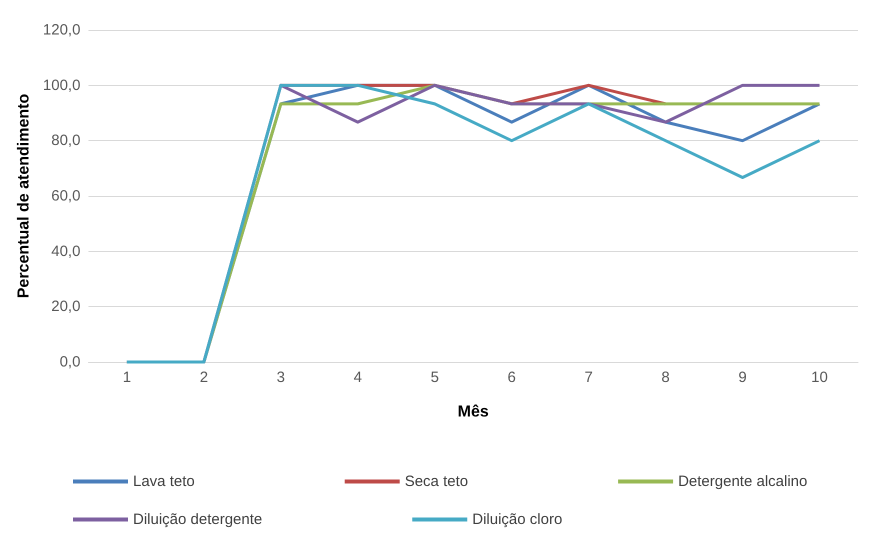 The image size is (891, 550). Describe the element at coordinates (65, 196) in the screenshot. I see `y-tick-label: 60,0` at that location.